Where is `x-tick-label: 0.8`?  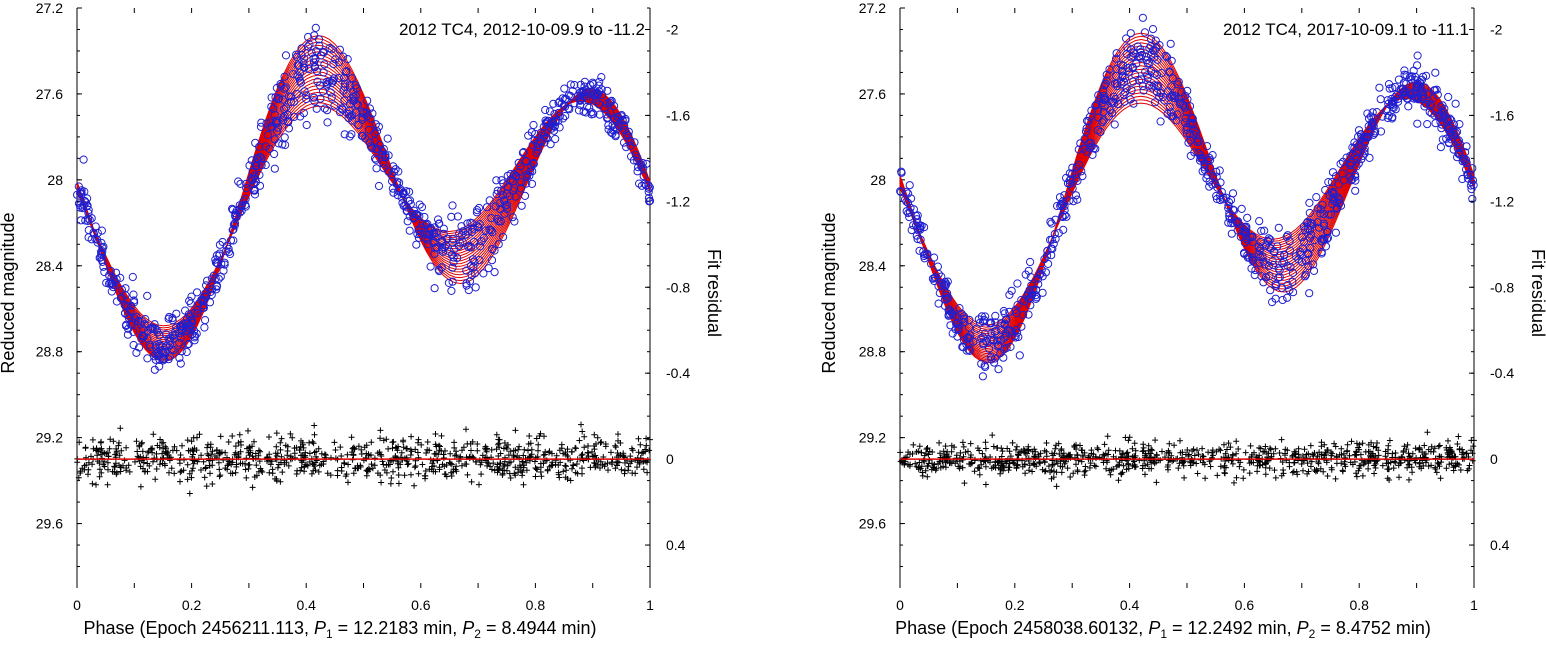
x-tick-label: 0.8 is located at coordinates (1359, 605).